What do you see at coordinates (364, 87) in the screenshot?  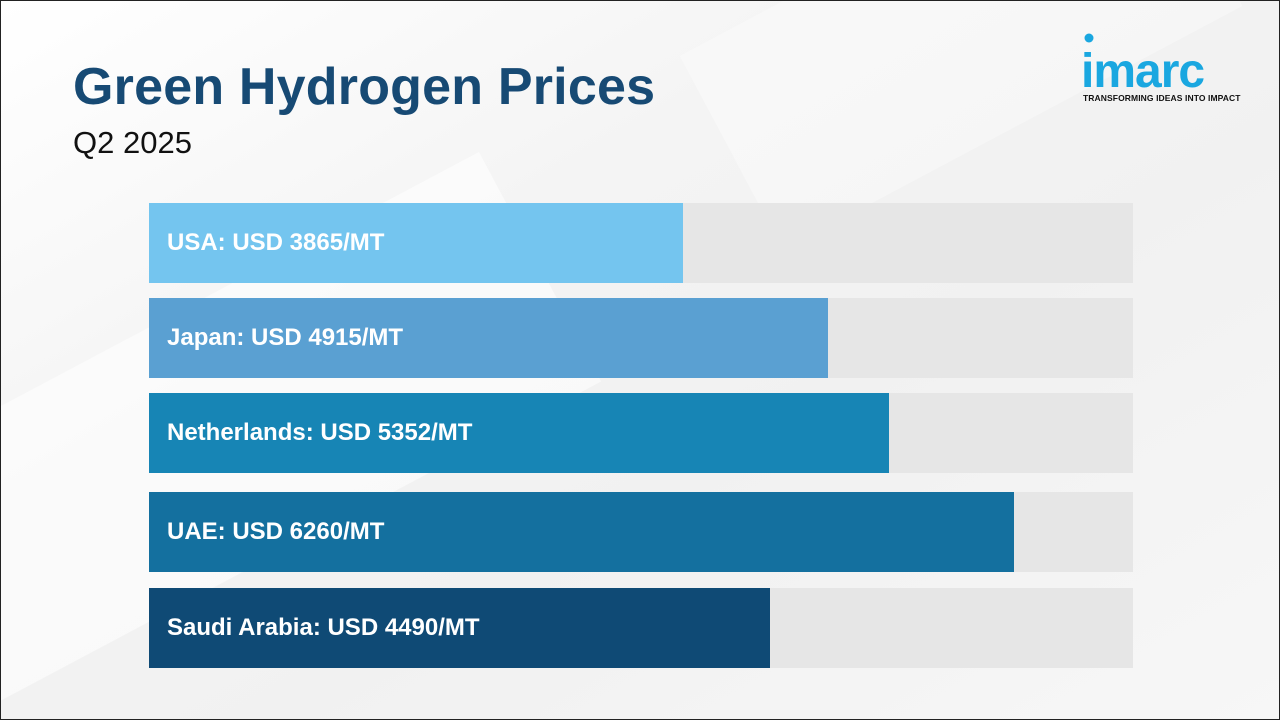 I see `chart-title: Green Hydrogen Prices` at bounding box center [364, 87].